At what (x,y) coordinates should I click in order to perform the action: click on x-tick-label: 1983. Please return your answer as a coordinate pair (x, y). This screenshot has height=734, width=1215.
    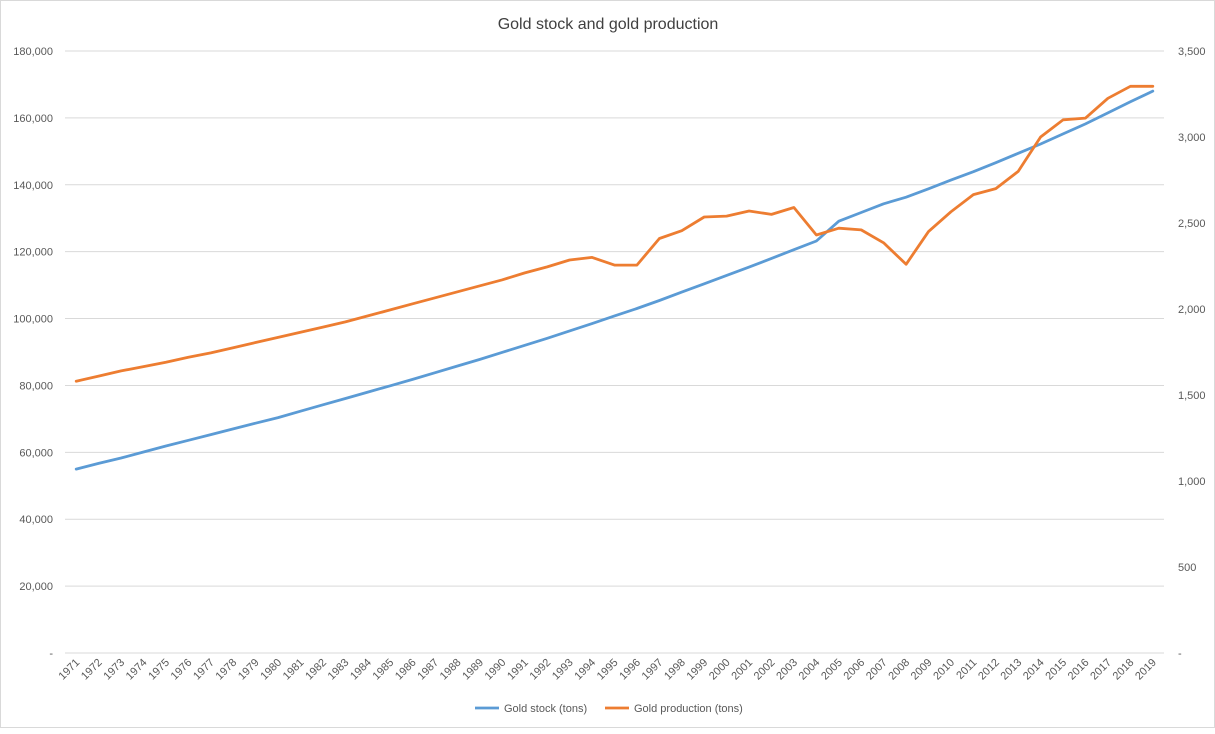
    Looking at the image, I should click on (339, 670).